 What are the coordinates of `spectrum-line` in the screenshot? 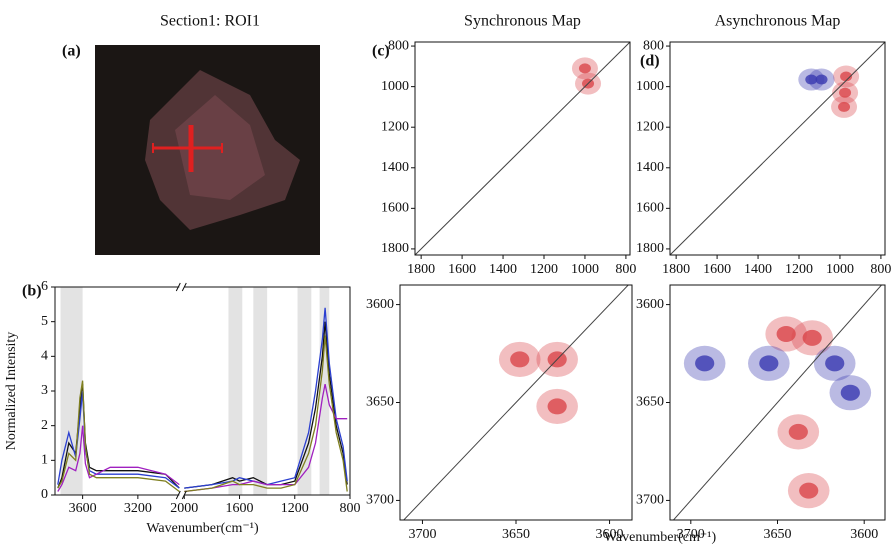 It's located at (202, 414).